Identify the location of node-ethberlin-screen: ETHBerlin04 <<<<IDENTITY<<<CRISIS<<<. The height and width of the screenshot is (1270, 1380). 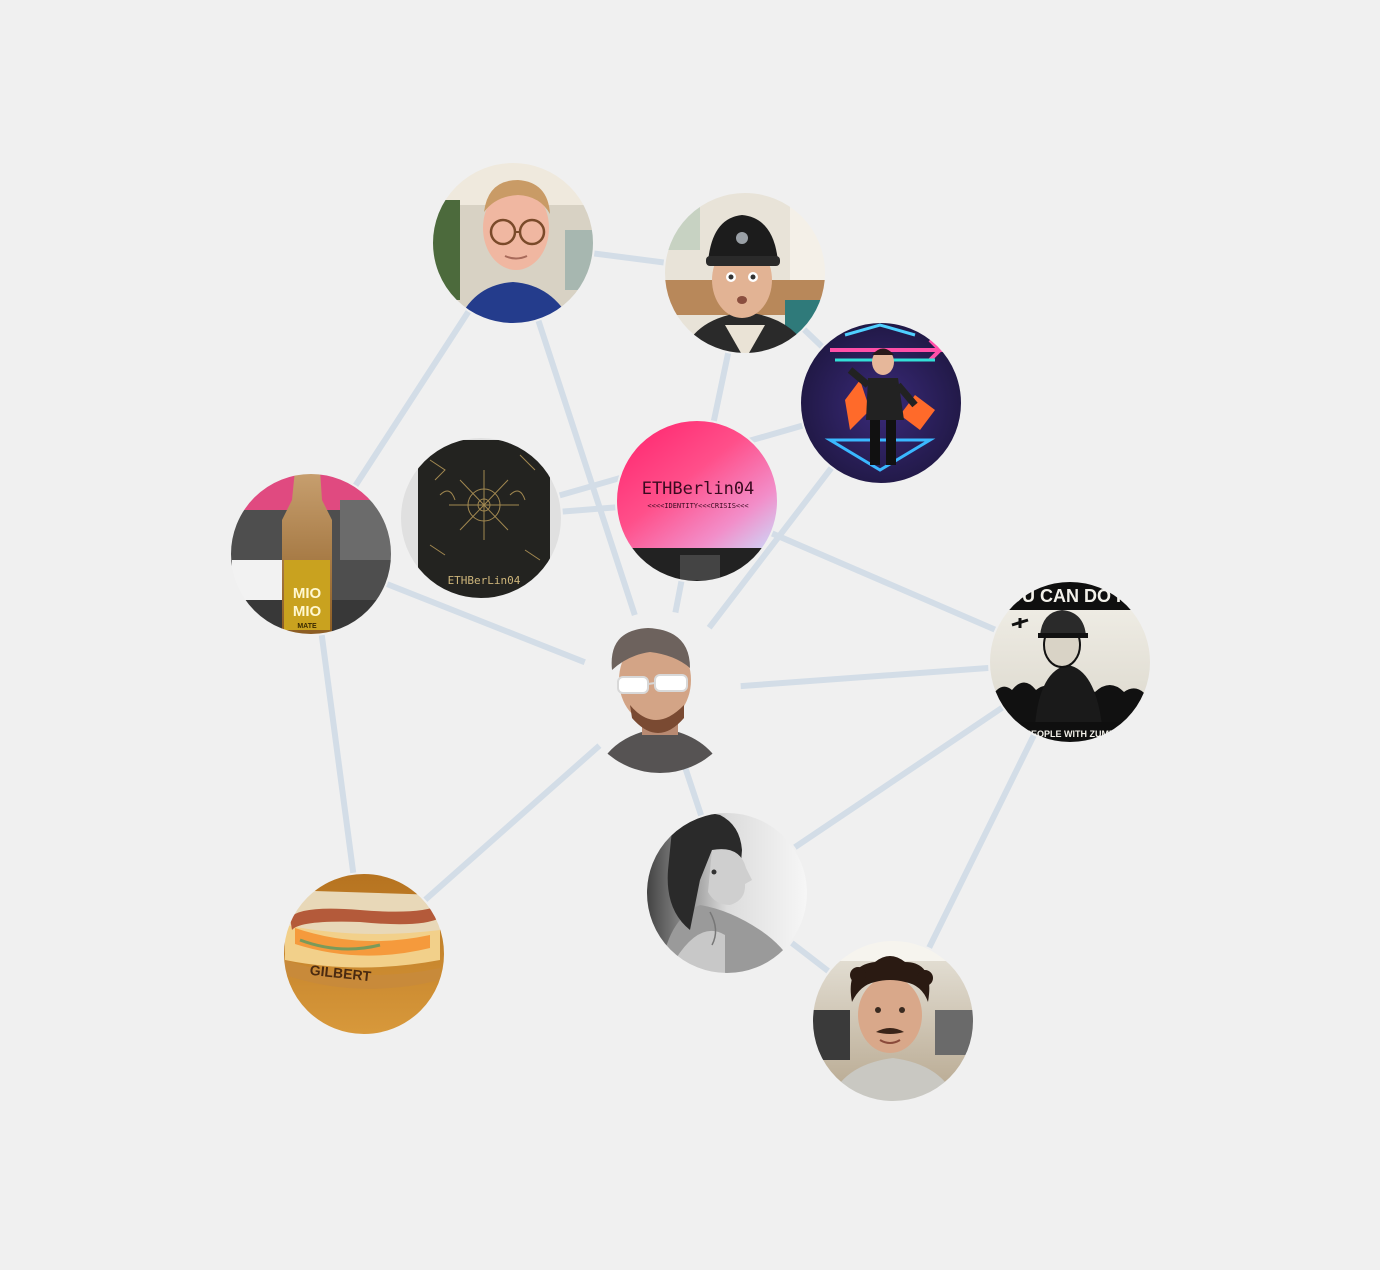
(697, 502).